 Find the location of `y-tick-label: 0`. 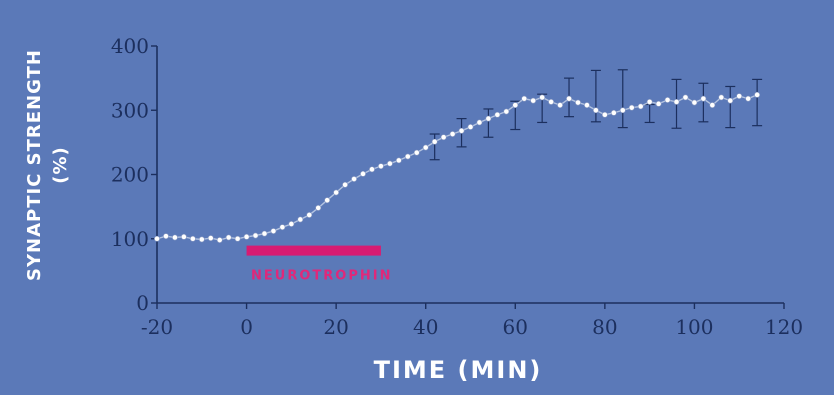

y-tick-label: 0 is located at coordinates (142, 303).